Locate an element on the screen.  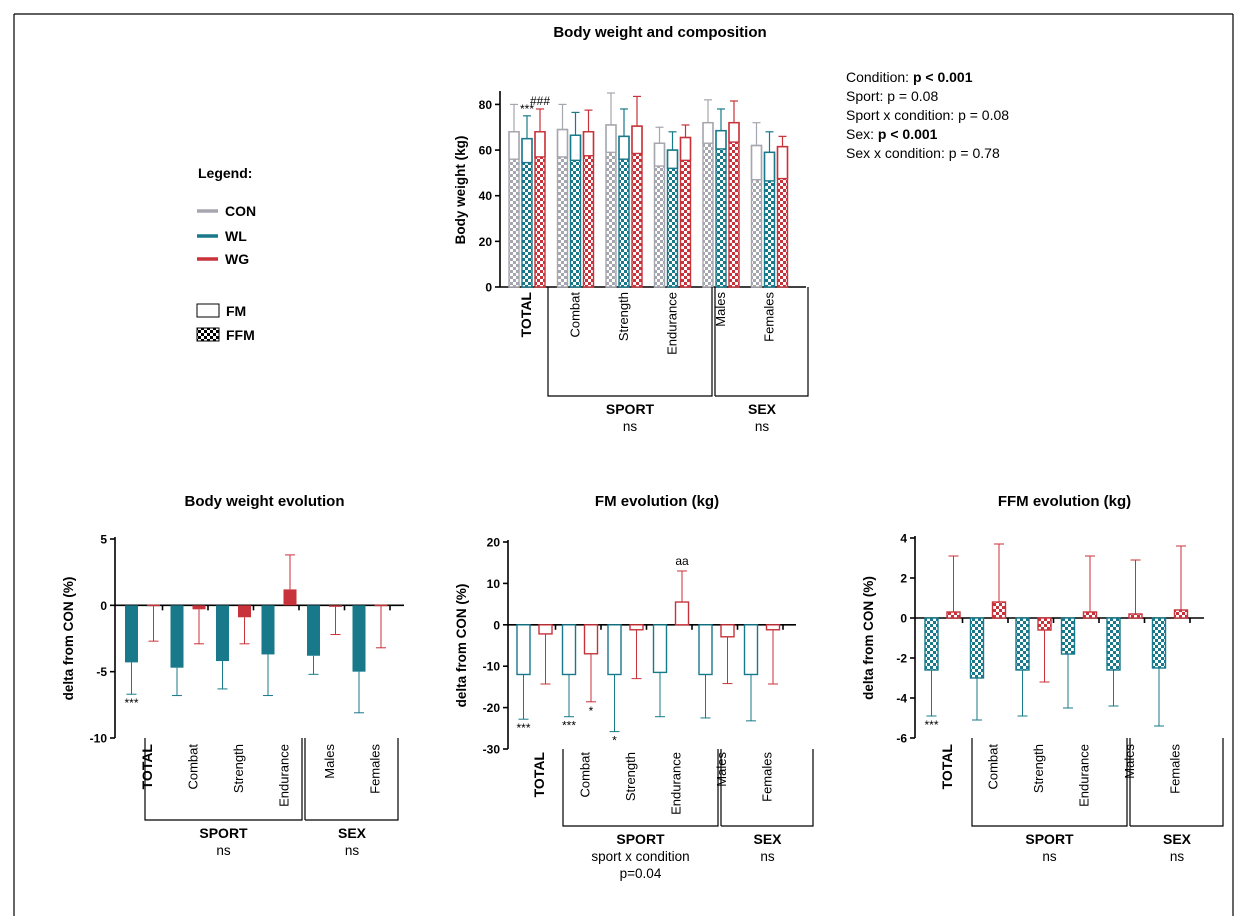
top-bracket-sport is located at coordinates (630, 342).